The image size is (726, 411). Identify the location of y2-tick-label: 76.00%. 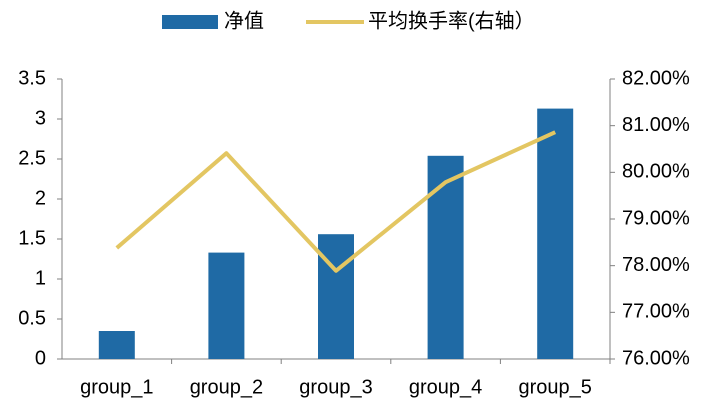
(656, 358).